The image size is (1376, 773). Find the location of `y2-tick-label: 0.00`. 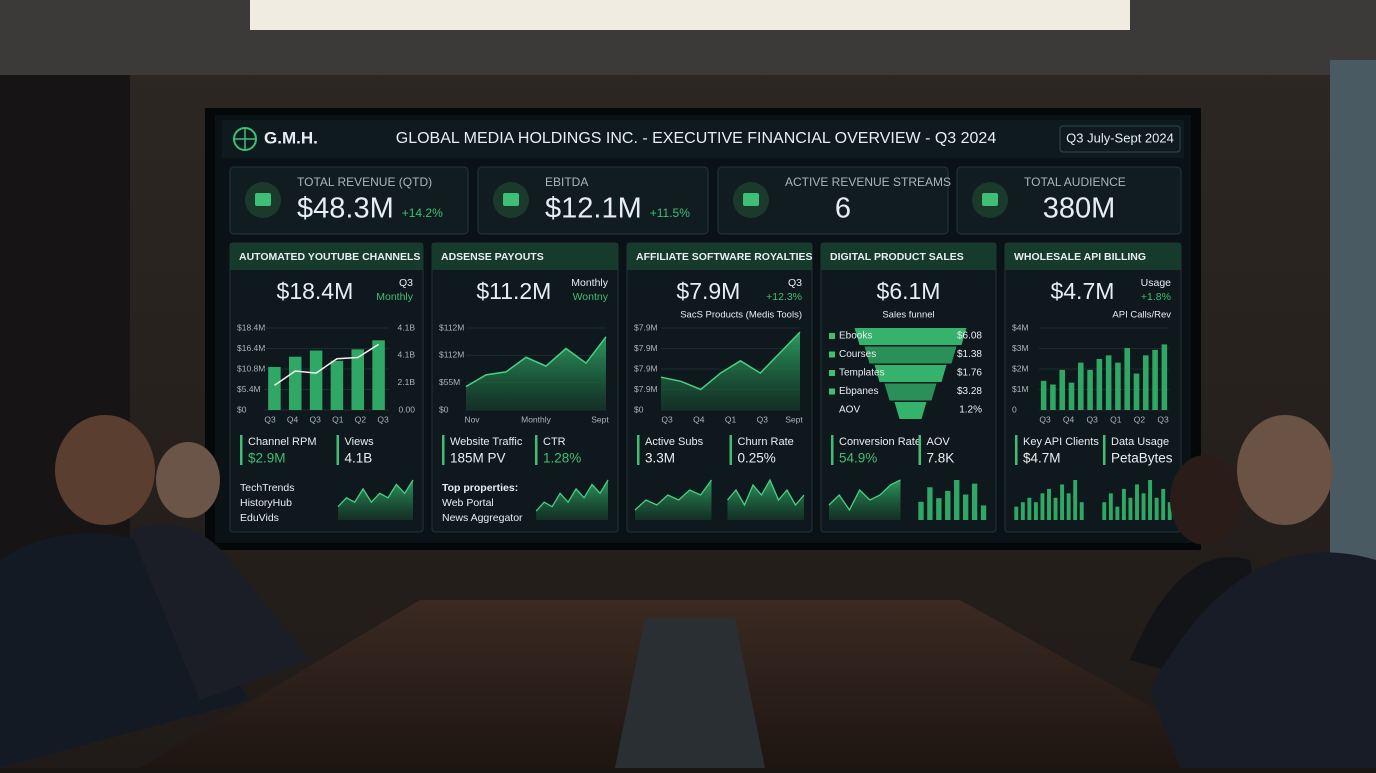

y2-tick-label: 0.00 is located at coordinates (406, 409).